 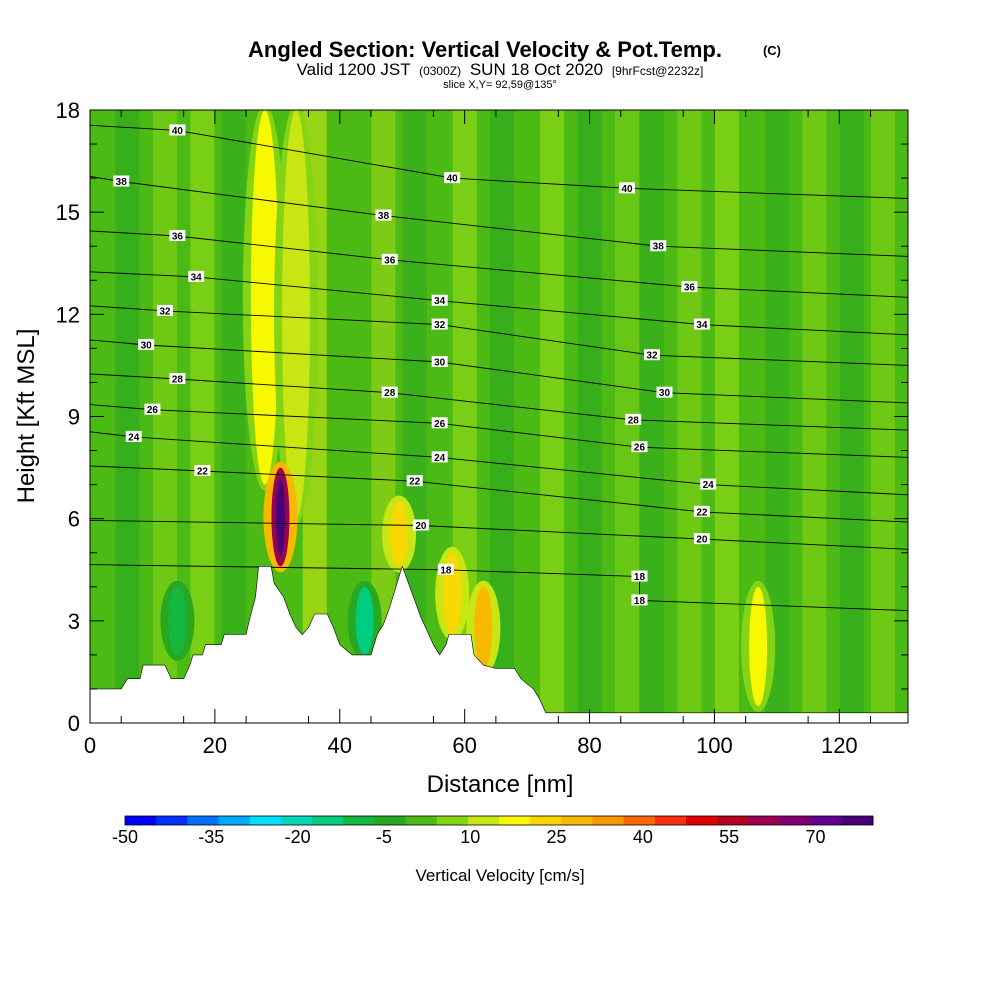 What do you see at coordinates (815, 837) in the screenshot?
I see `colorbar-tick-label: 70` at bounding box center [815, 837].